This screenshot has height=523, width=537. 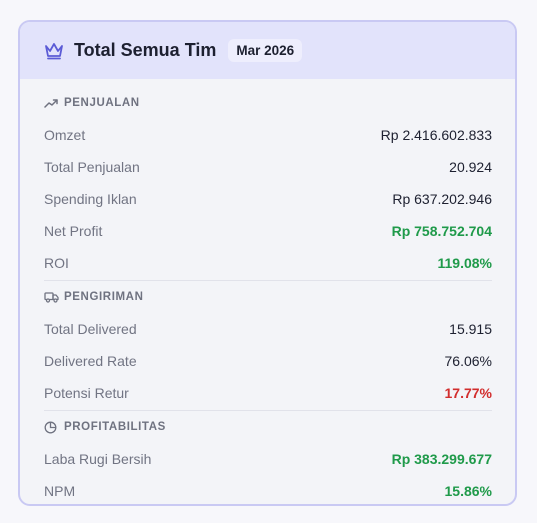 What do you see at coordinates (51, 427) in the screenshot?
I see `pie-chart-icon` at bounding box center [51, 427].